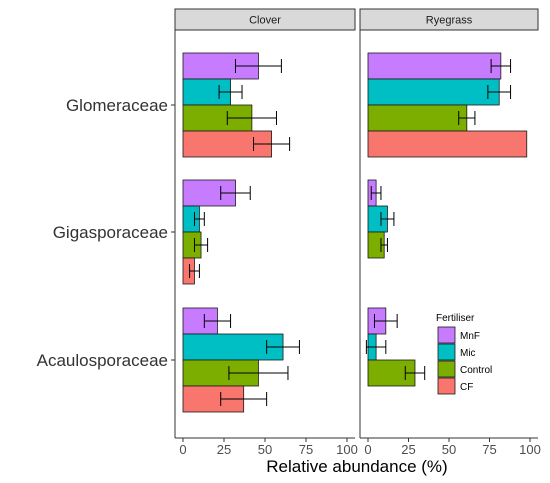 The image size is (550, 483). I want to click on legend-label-control: Control, so click(476, 370).